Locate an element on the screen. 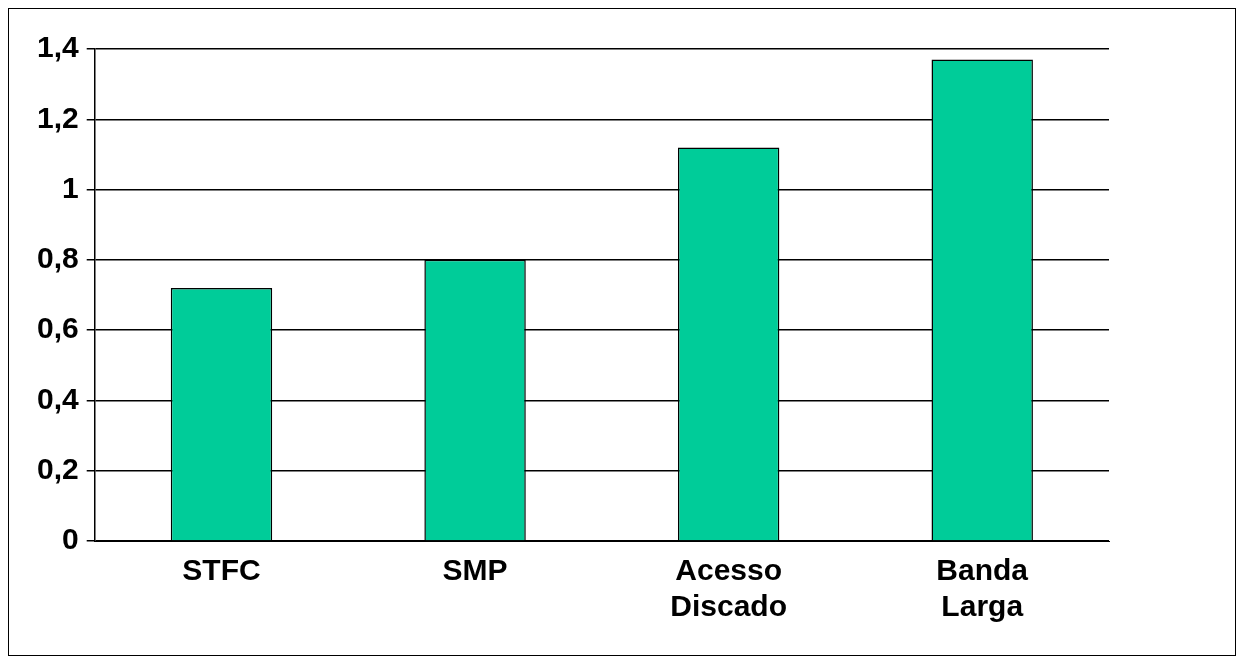 This screenshot has width=1244, height=664. y-tick-label: 0,6 is located at coordinates (57, 328).